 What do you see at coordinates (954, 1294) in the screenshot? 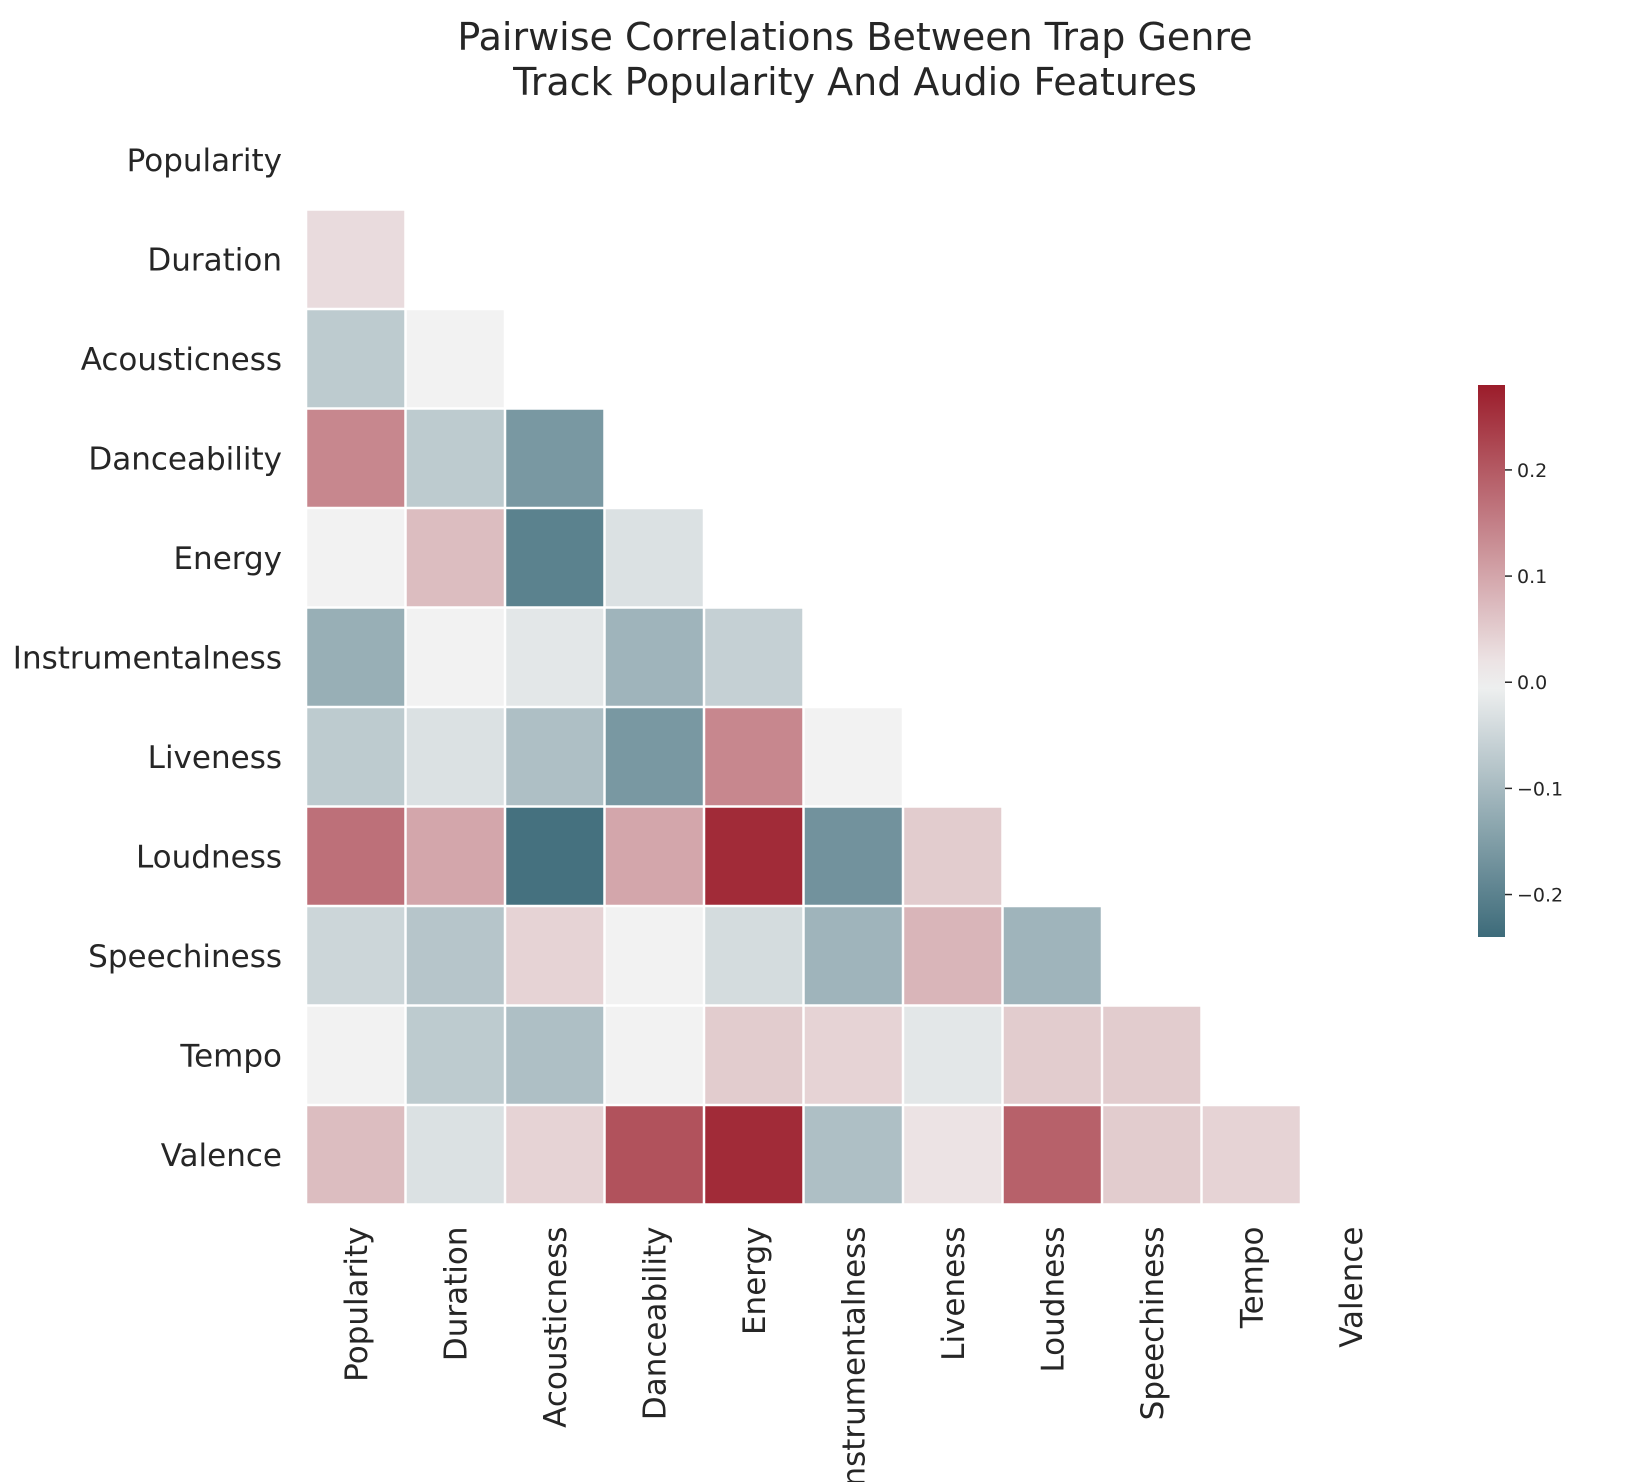
I see `x-tick-label-liveness: Liveness` at bounding box center [954, 1294].